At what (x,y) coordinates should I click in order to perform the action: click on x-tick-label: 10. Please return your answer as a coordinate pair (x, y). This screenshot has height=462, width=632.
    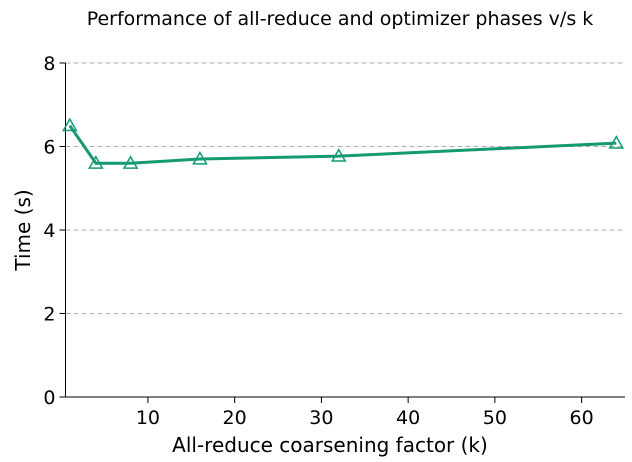
    Looking at the image, I should click on (148, 418).